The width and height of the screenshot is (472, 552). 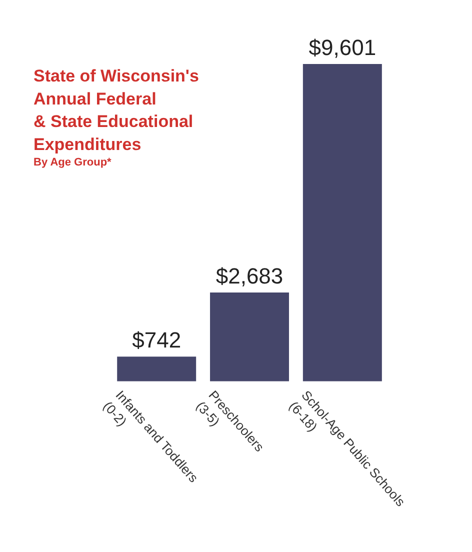 I want to click on text: By Age Group*, so click(x=73, y=162).